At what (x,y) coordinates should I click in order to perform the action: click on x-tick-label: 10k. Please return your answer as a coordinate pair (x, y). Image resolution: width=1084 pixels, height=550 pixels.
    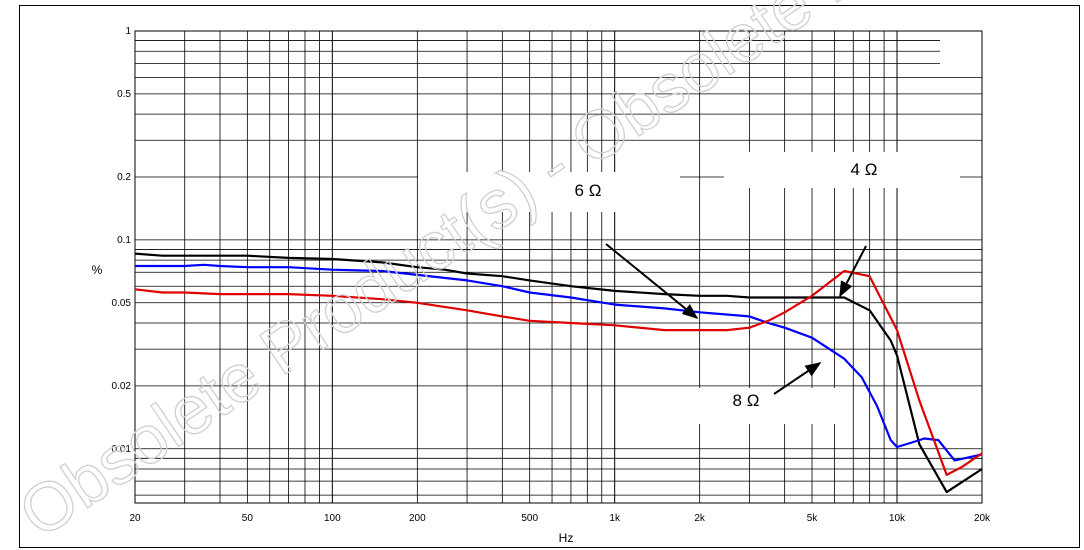
    Looking at the image, I should click on (897, 518).